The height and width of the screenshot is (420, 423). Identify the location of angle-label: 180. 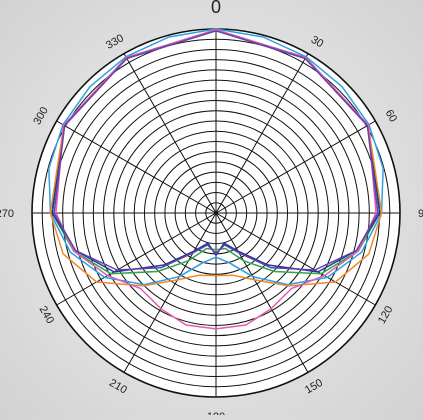
(216, 413).